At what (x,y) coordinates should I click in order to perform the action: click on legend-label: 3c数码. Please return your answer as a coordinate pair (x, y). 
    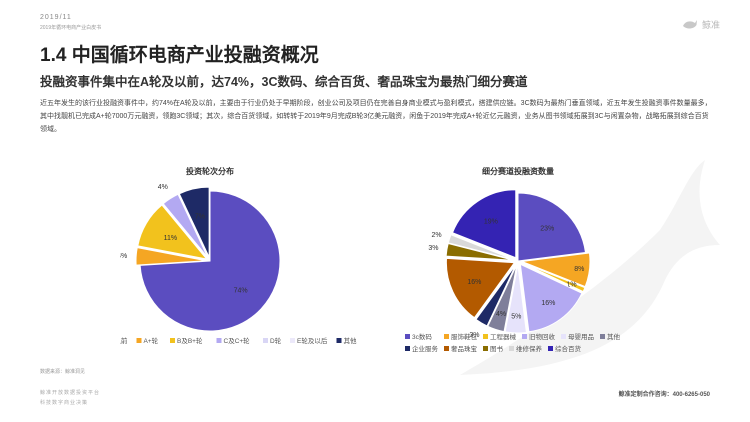
    Looking at the image, I should click on (422, 336).